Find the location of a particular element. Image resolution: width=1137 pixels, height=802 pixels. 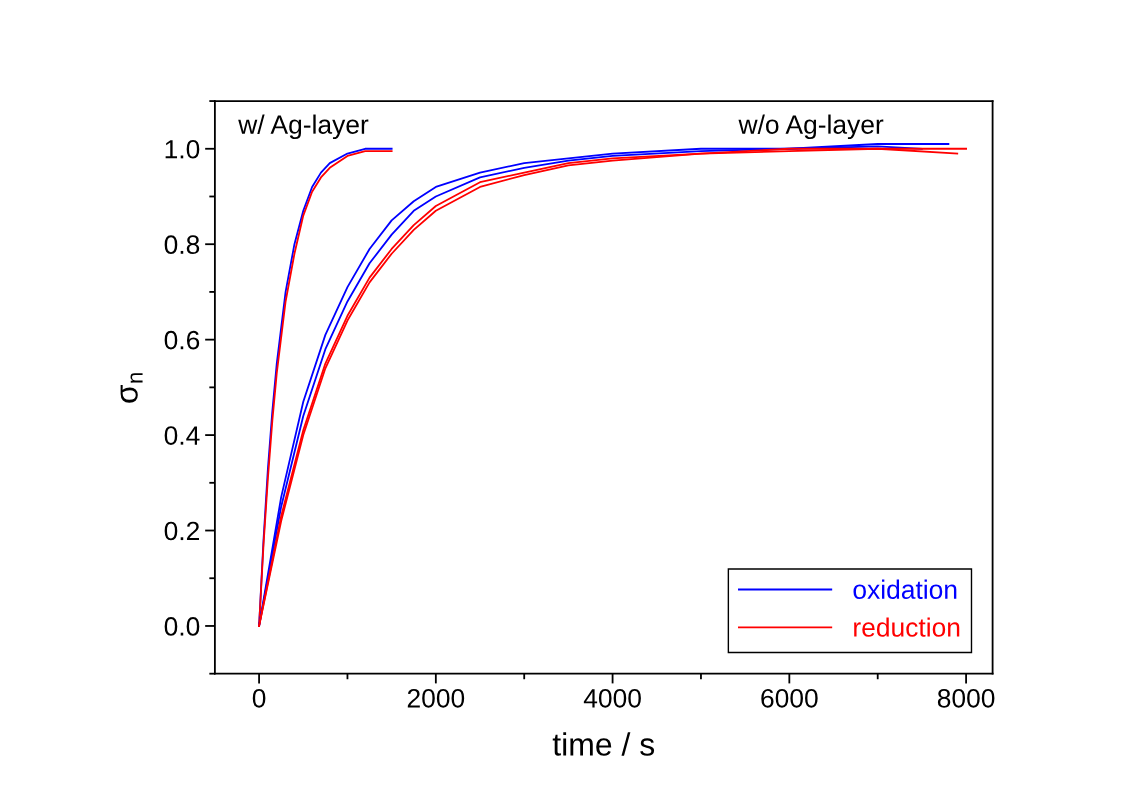

annotation: w/ Ag-layer is located at coordinates (303, 127).